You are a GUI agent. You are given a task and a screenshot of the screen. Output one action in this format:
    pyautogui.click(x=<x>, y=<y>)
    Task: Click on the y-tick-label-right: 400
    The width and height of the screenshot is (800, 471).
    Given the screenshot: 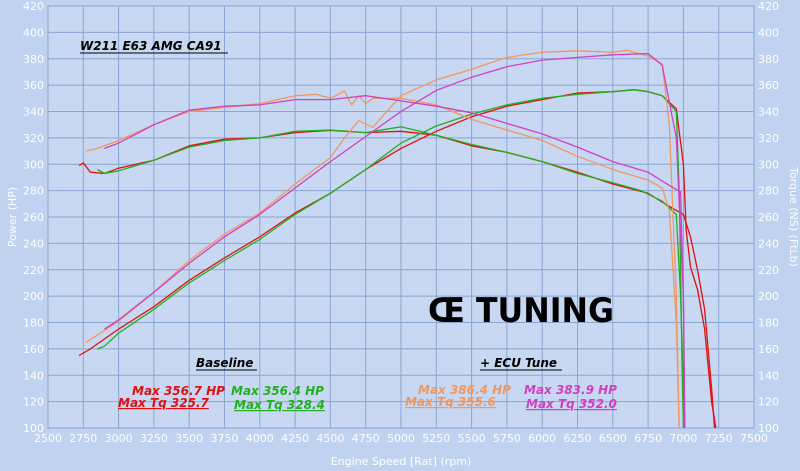 What is the action you would take?
    pyautogui.click(x=768, y=32)
    